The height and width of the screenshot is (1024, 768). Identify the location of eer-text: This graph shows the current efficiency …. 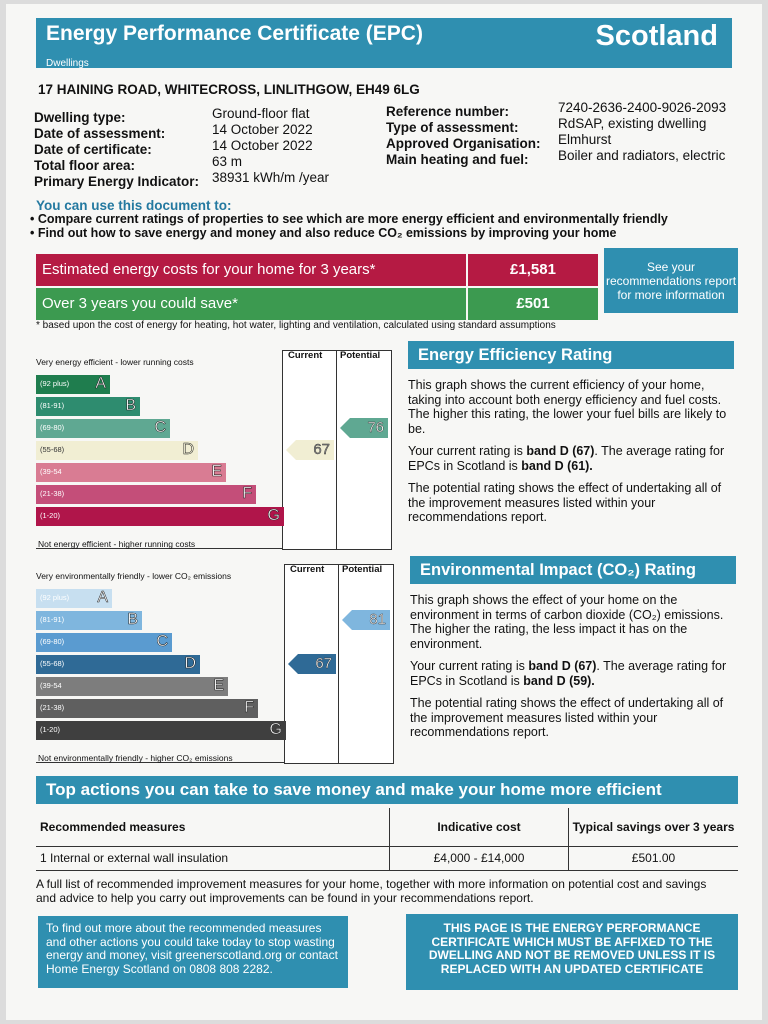
(570, 451).